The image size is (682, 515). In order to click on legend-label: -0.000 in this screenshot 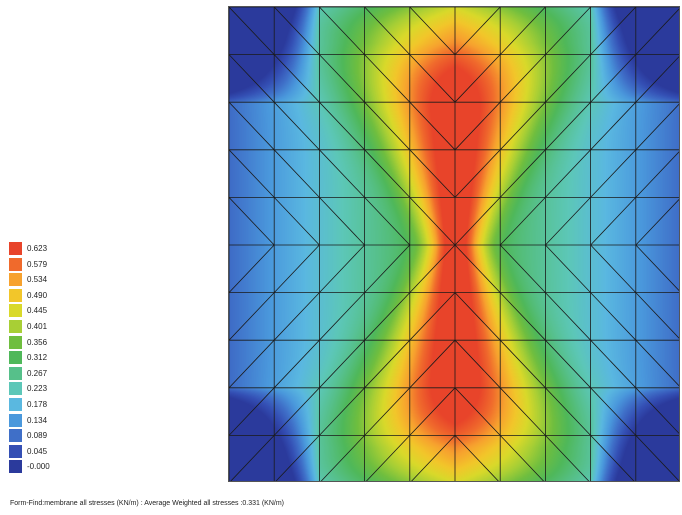, I will do `click(38, 467)`.